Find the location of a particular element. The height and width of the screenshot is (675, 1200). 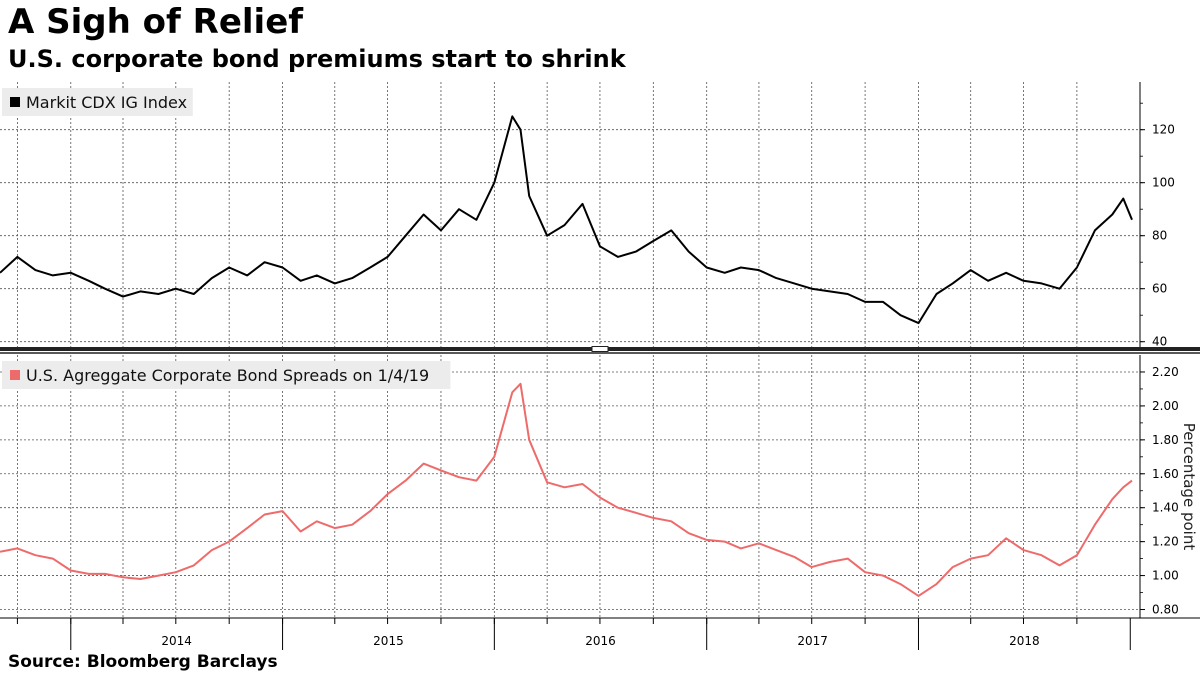

x-tick-label: 2014 is located at coordinates (176, 641).